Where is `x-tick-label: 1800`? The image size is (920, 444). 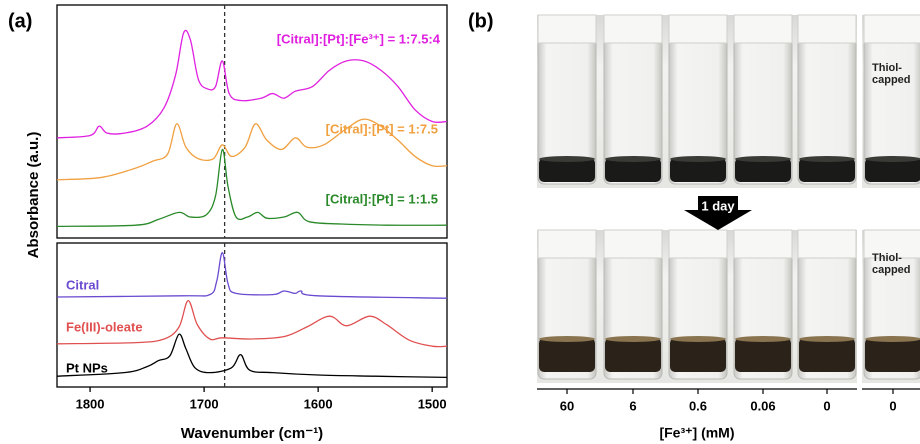 x-tick-label: 1800 is located at coordinates (90, 403).